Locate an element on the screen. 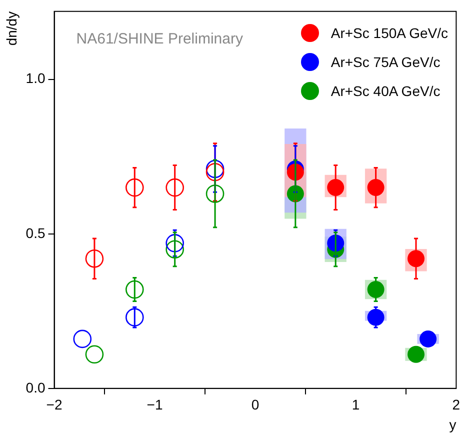 The height and width of the screenshot is (438, 466). legend-label: Ar+Sc 75A GeV/c is located at coordinates (385, 62).